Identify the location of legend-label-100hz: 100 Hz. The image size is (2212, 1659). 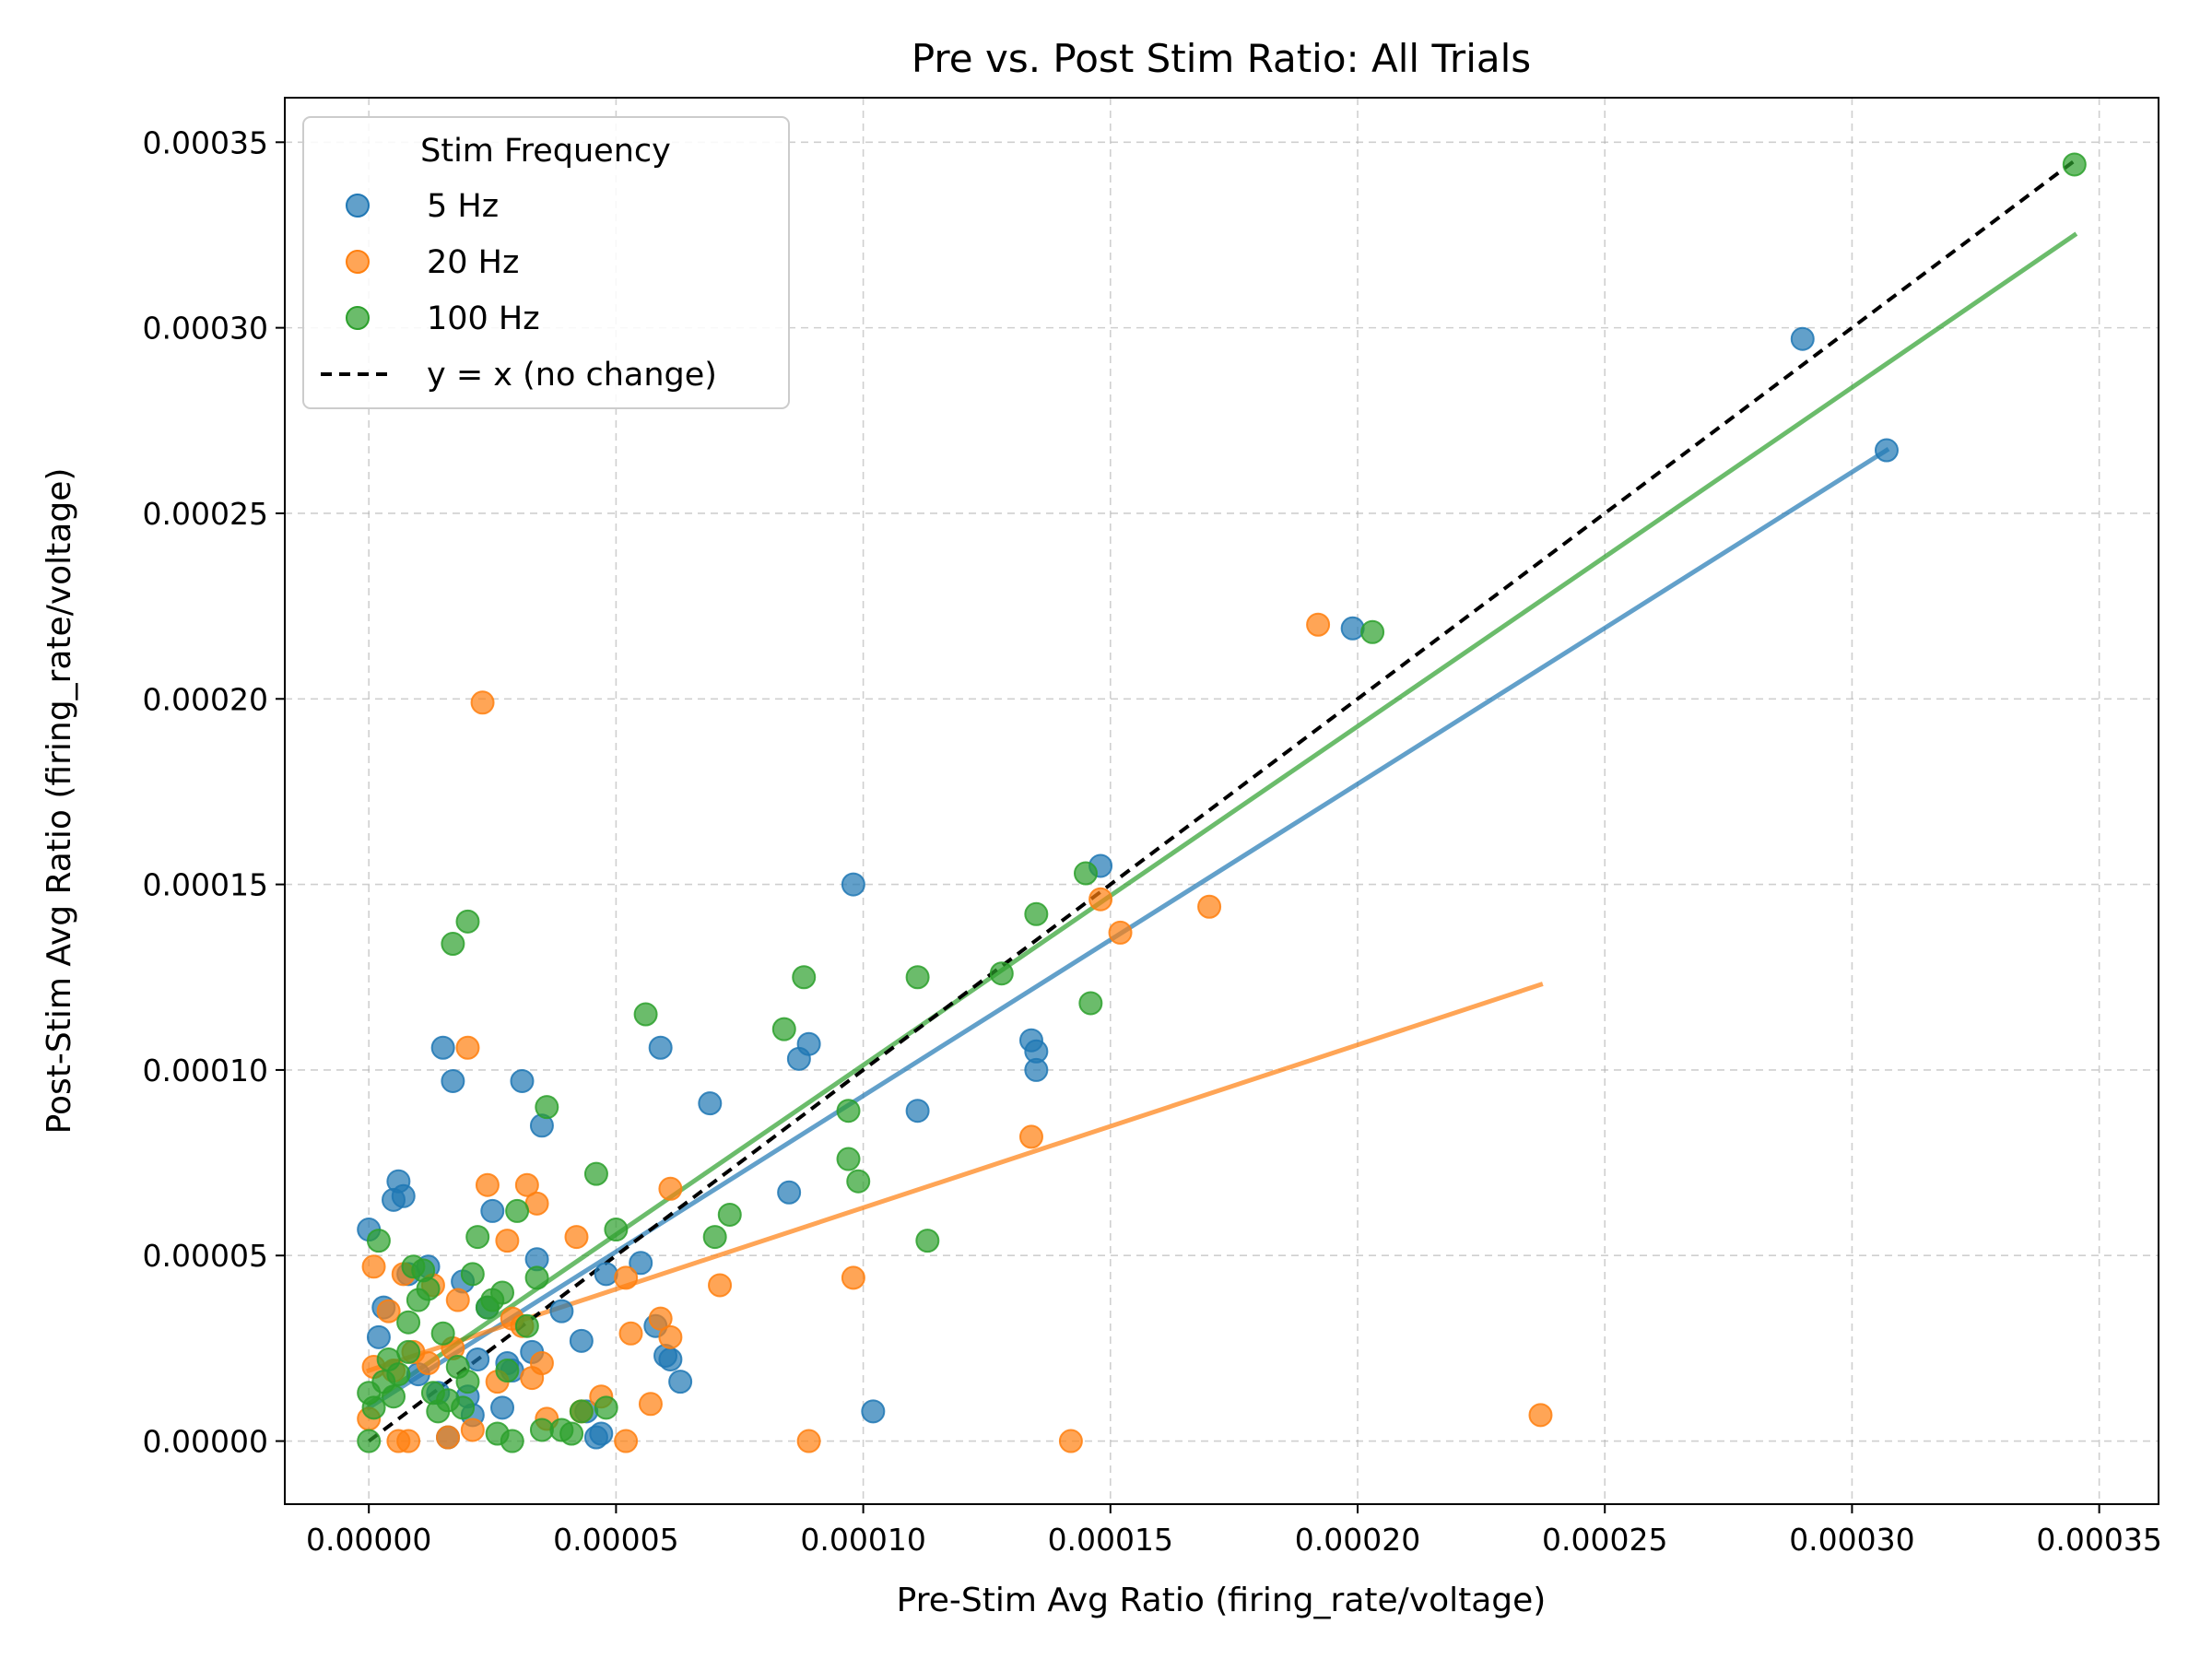
(483, 318).